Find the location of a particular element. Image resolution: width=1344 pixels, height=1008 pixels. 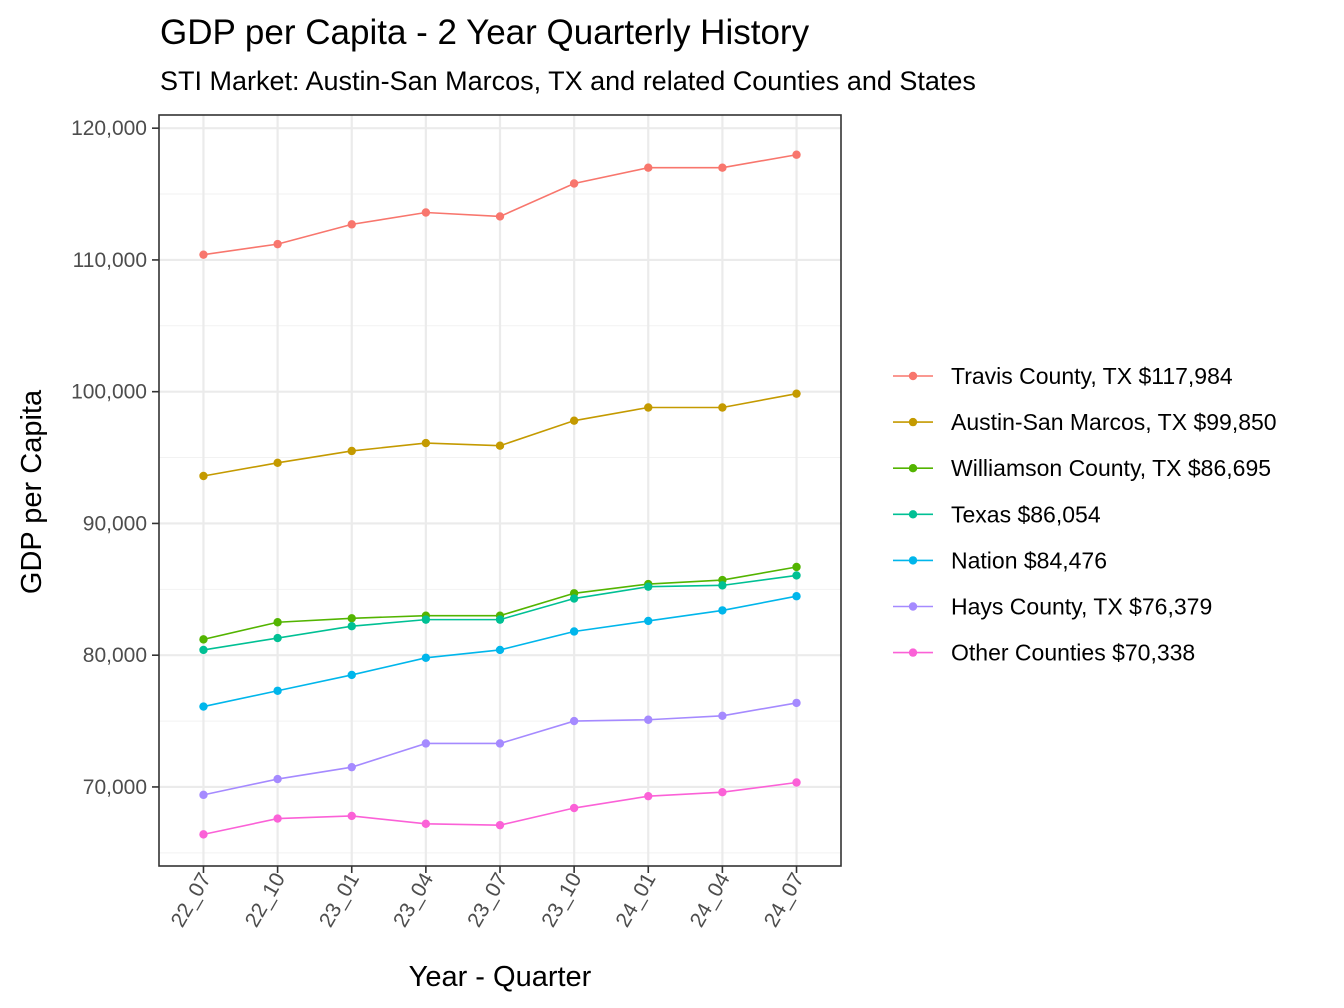

x-tick-label: 23_01 is located at coordinates (339, 900).